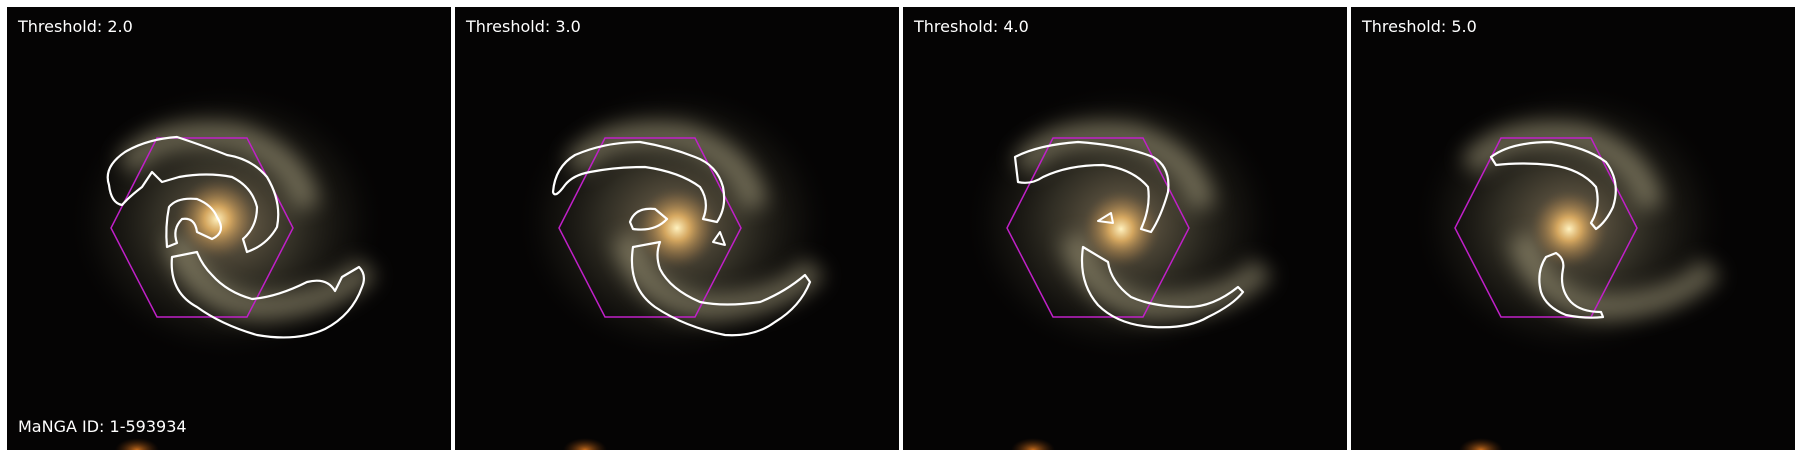 The image size is (1800, 457). What do you see at coordinates (75, 26) in the screenshot?
I see `threshold-label: Threshold: 2.0` at bounding box center [75, 26].